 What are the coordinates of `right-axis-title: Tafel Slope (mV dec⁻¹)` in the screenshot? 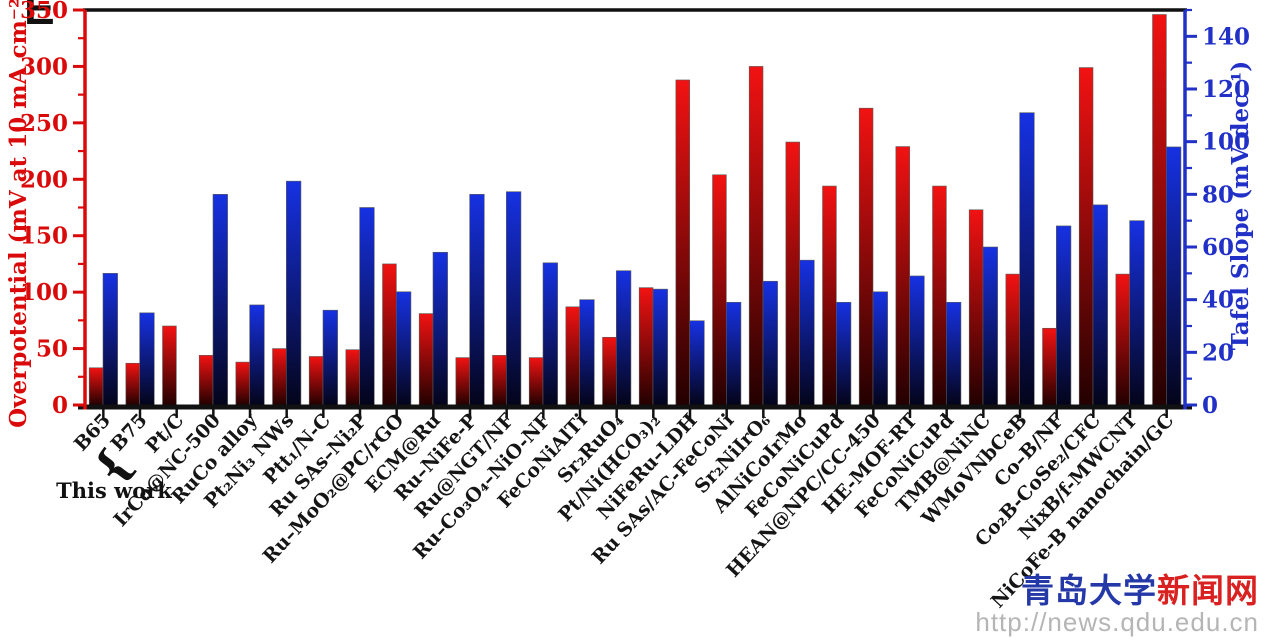 It's located at (1240, 205).